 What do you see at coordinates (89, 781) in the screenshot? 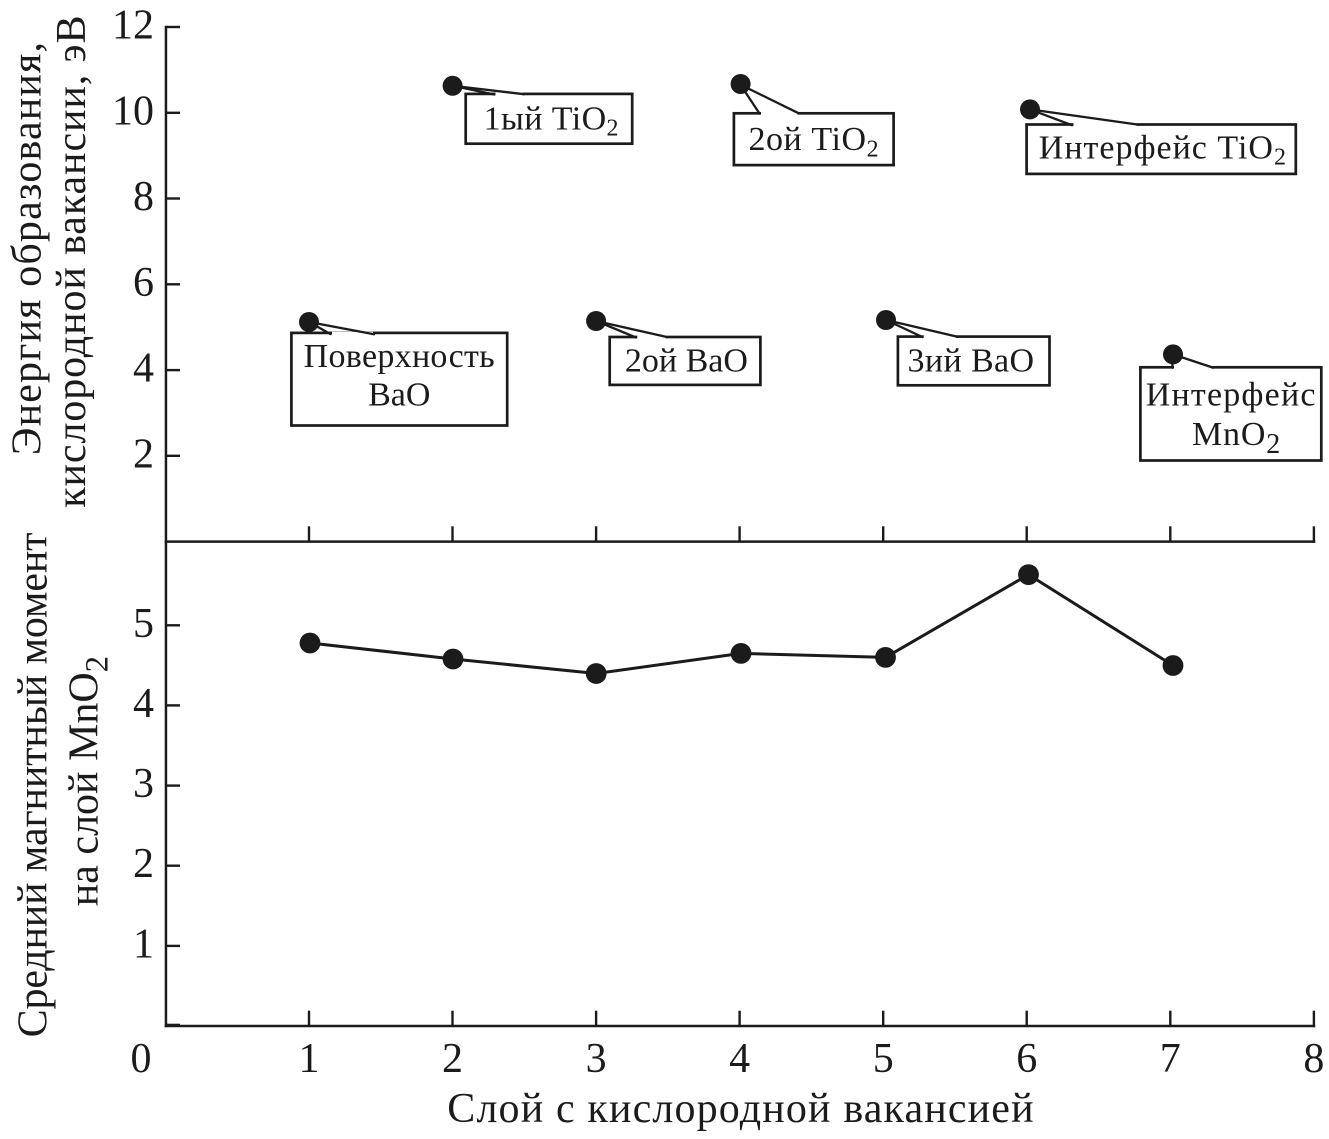
I see `svg-text: на слой MnO2` at bounding box center [89, 781].